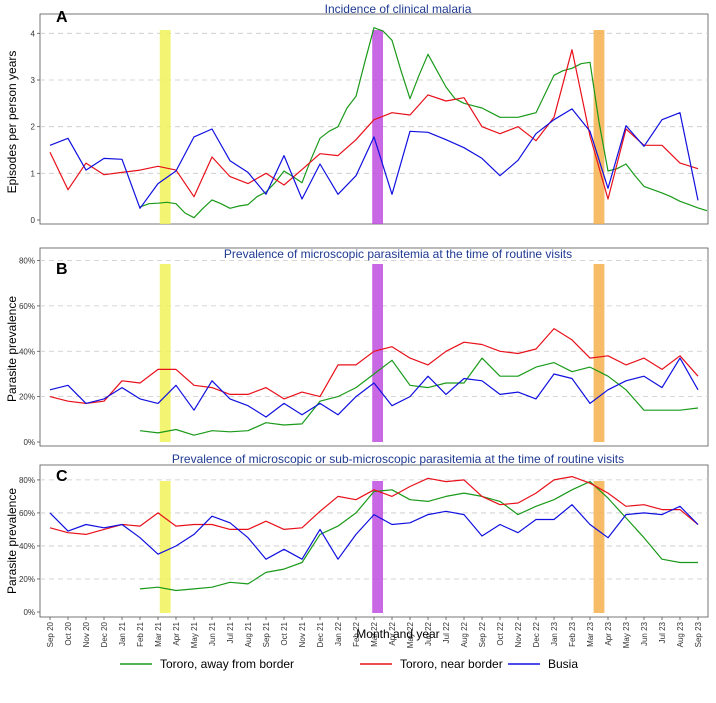  What do you see at coordinates (464, 634) in the screenshot?
I see `x-tick-label: Aug 22` at bounding box center [464, 634].